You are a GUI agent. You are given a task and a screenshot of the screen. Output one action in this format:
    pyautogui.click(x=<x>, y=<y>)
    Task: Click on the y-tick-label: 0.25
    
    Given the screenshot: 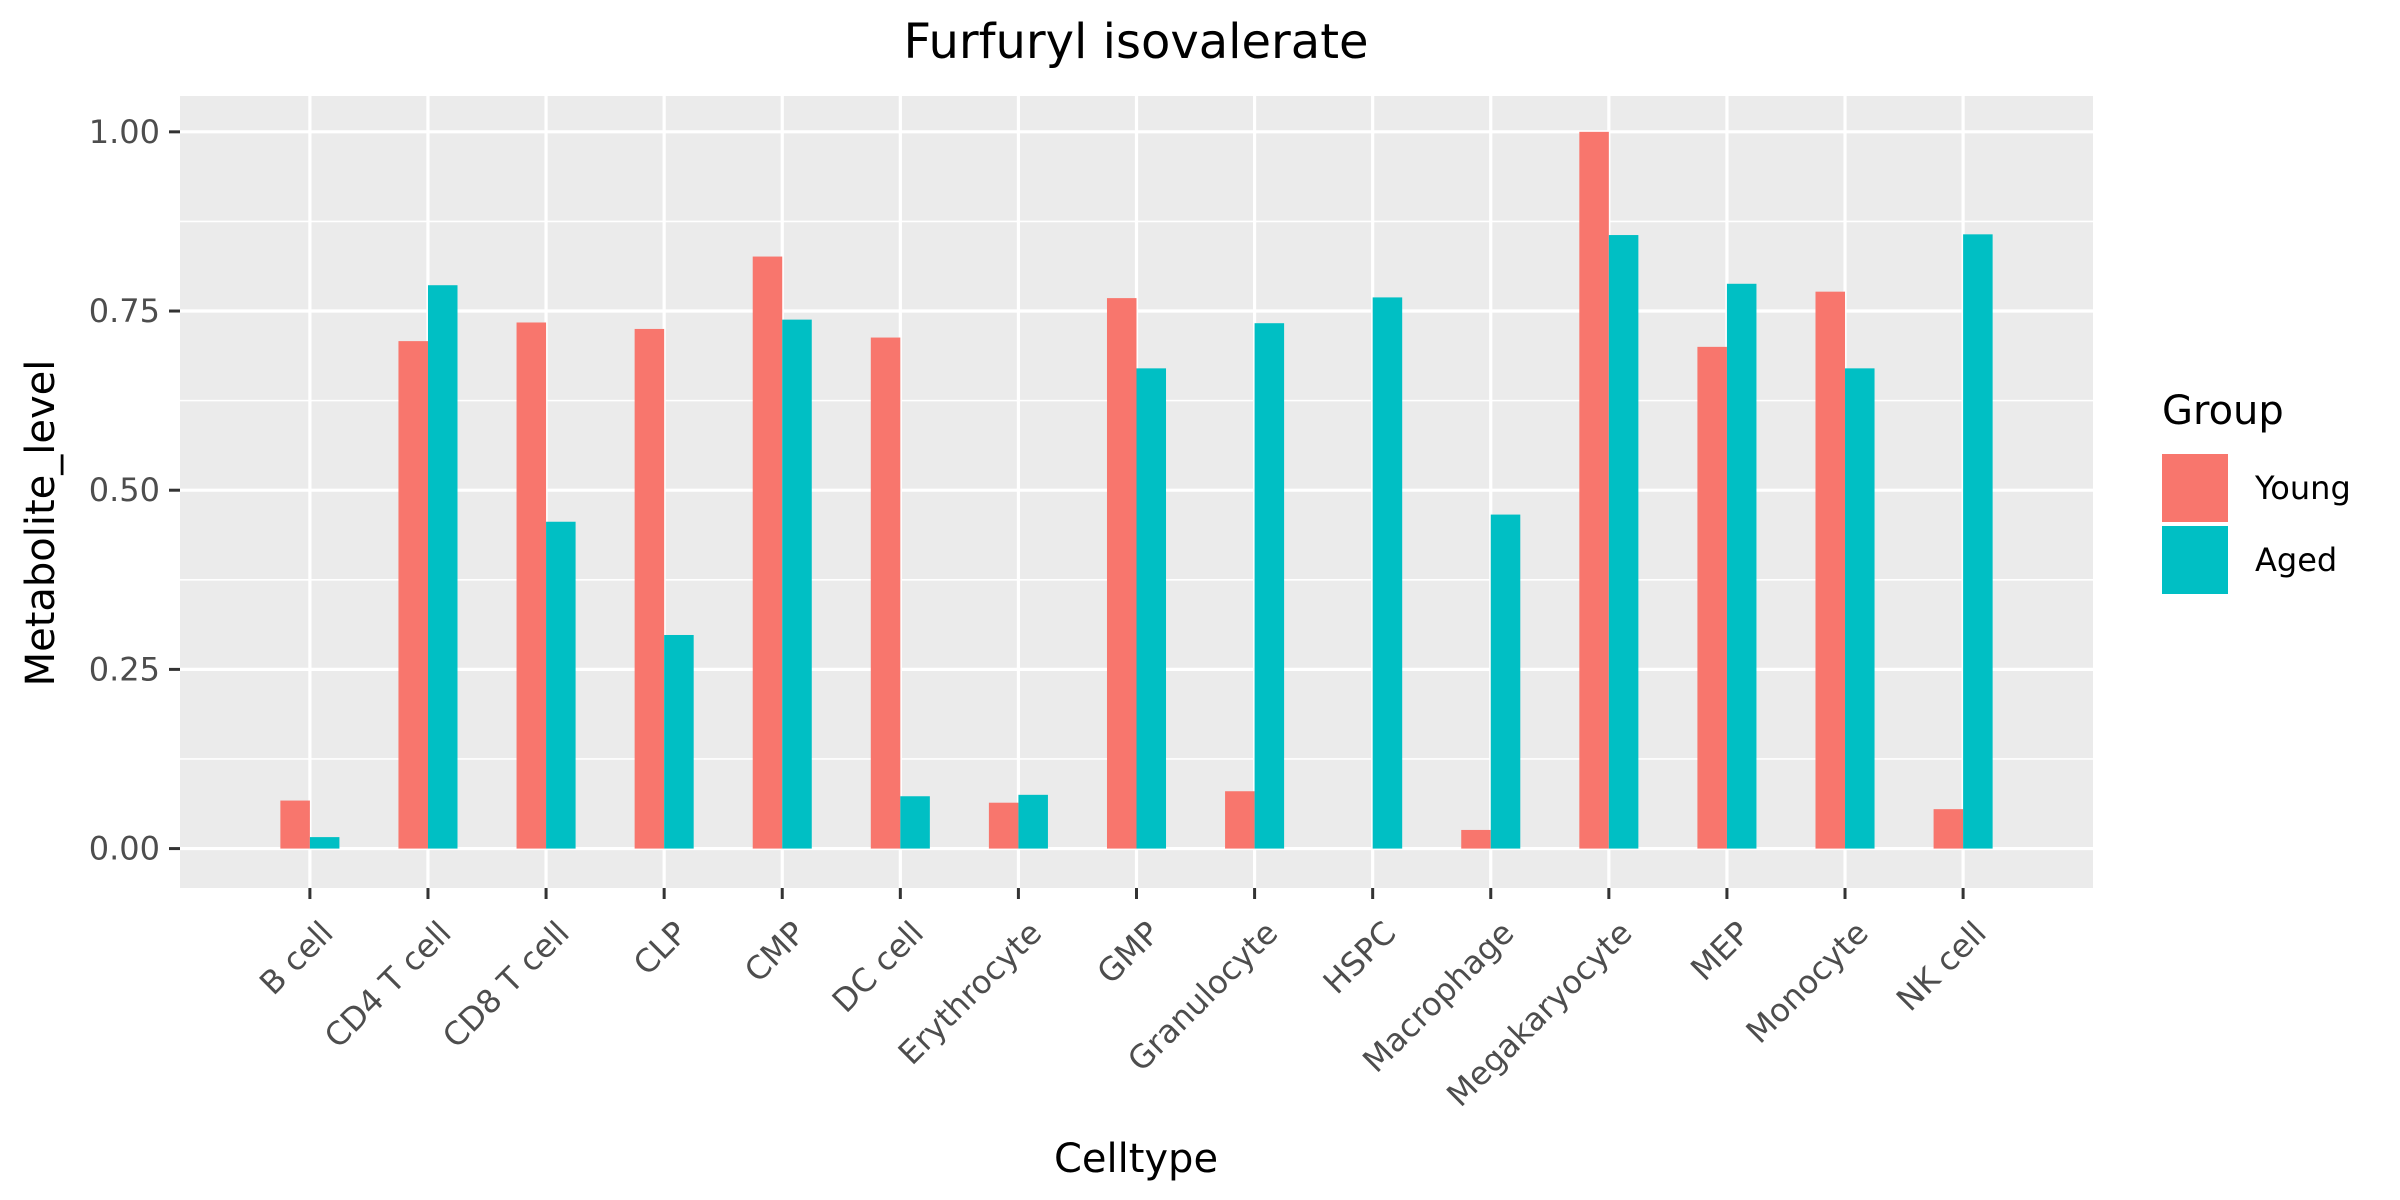 What is the action you would take?
    pyautogui.click(x=124, y=669)
    